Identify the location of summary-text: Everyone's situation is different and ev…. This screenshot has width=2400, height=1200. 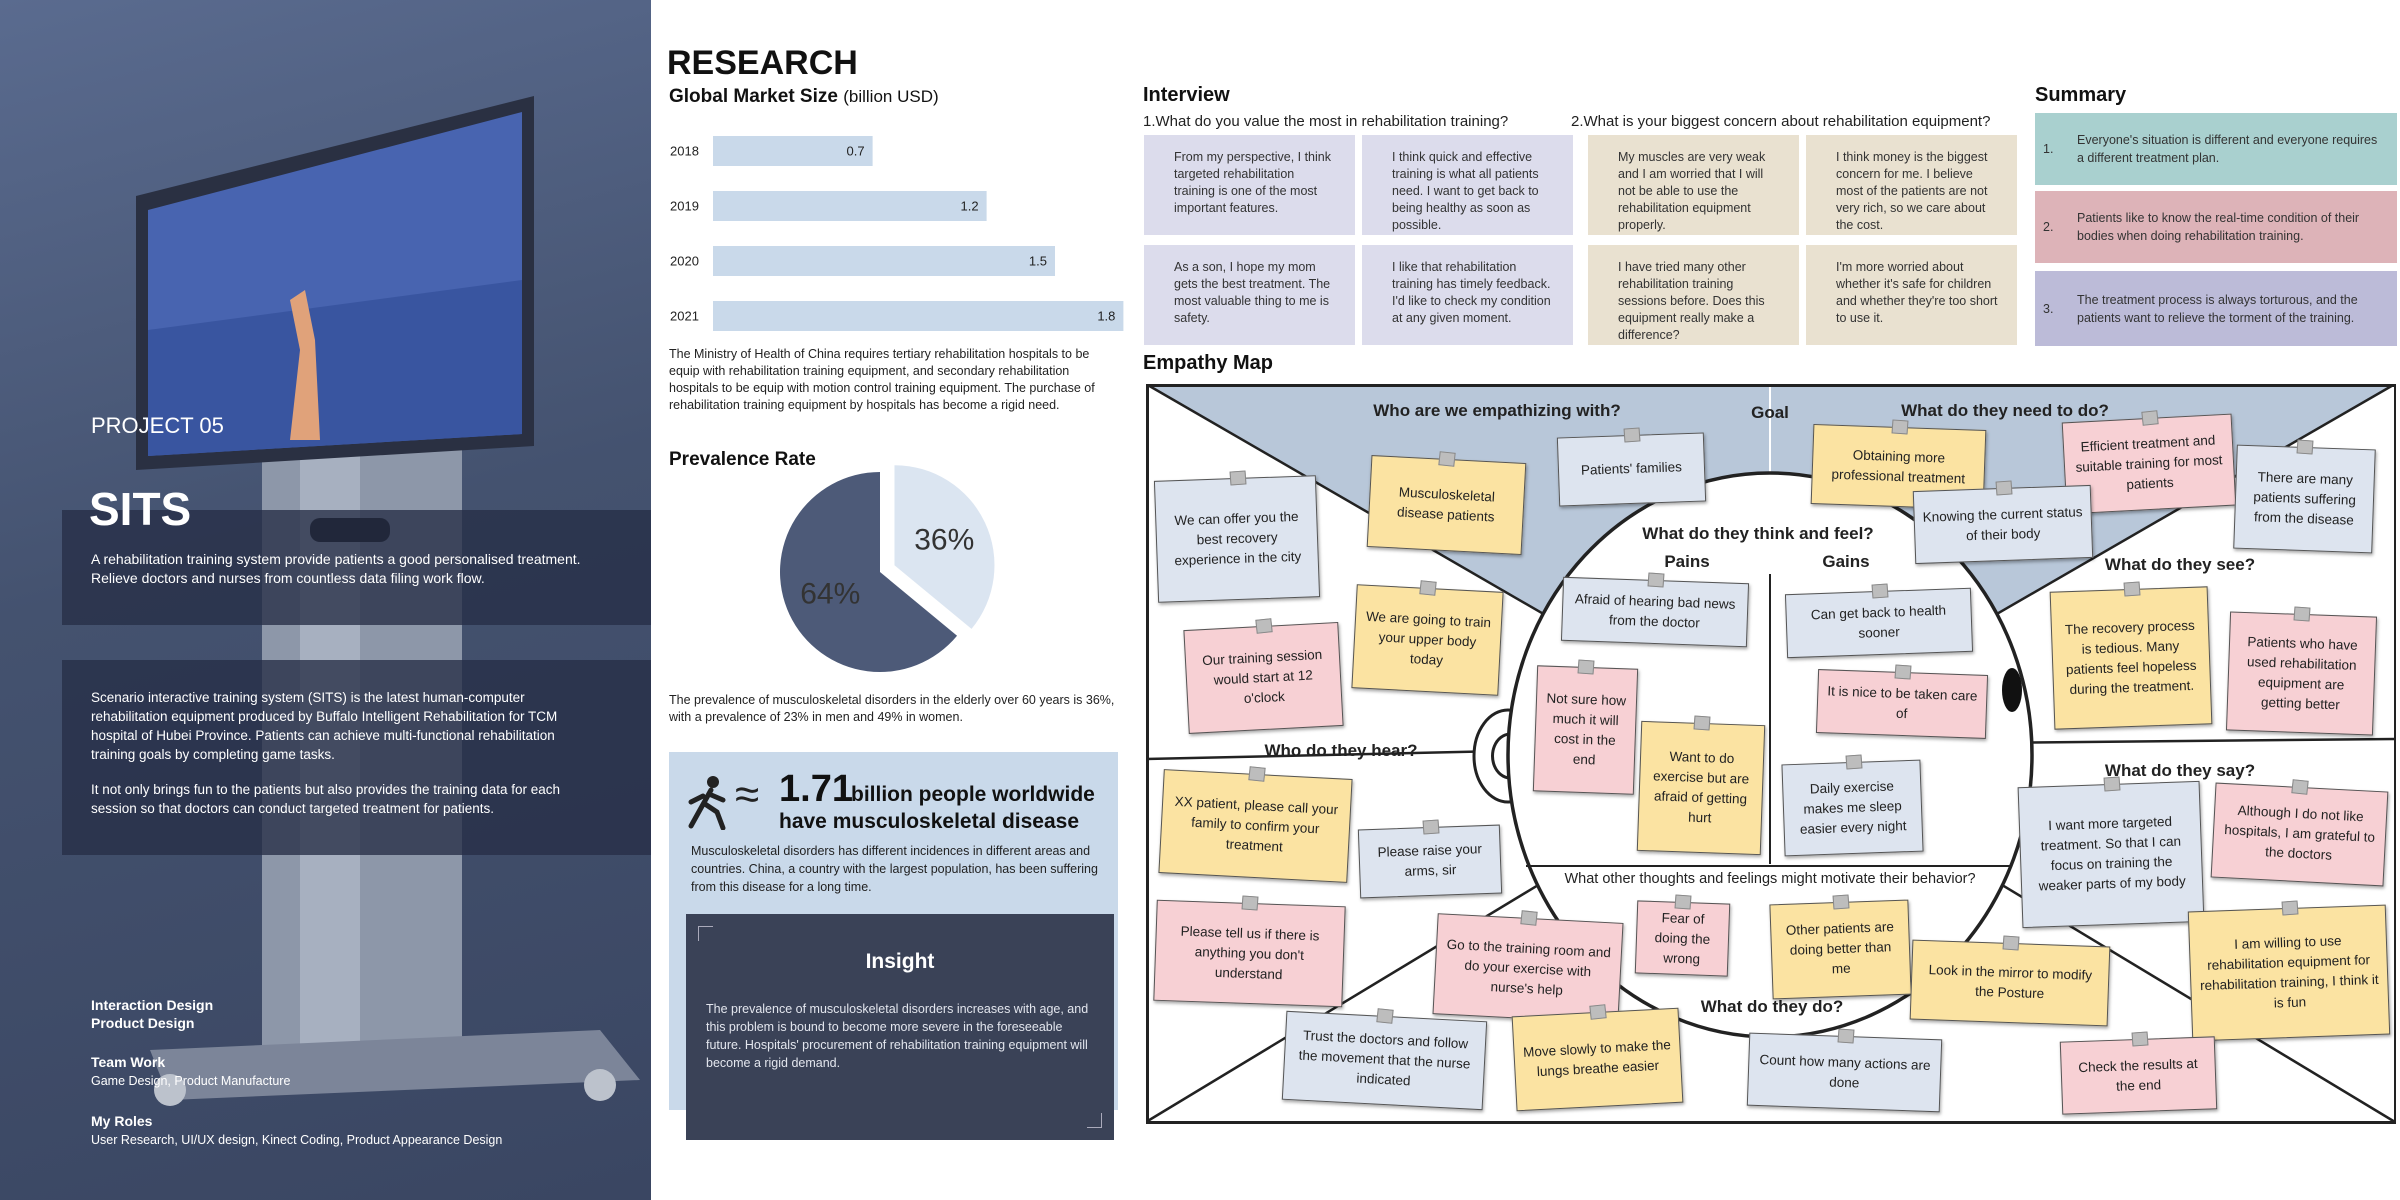
(2227, 149).